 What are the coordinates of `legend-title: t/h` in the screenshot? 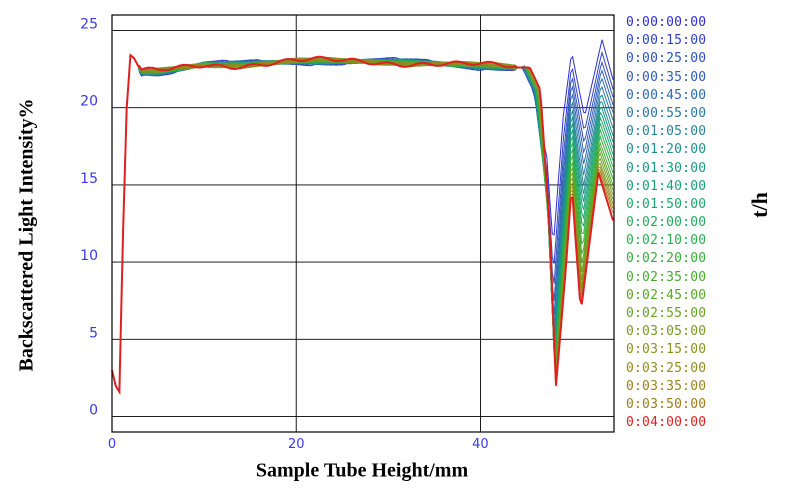 It's located at (759, 205).